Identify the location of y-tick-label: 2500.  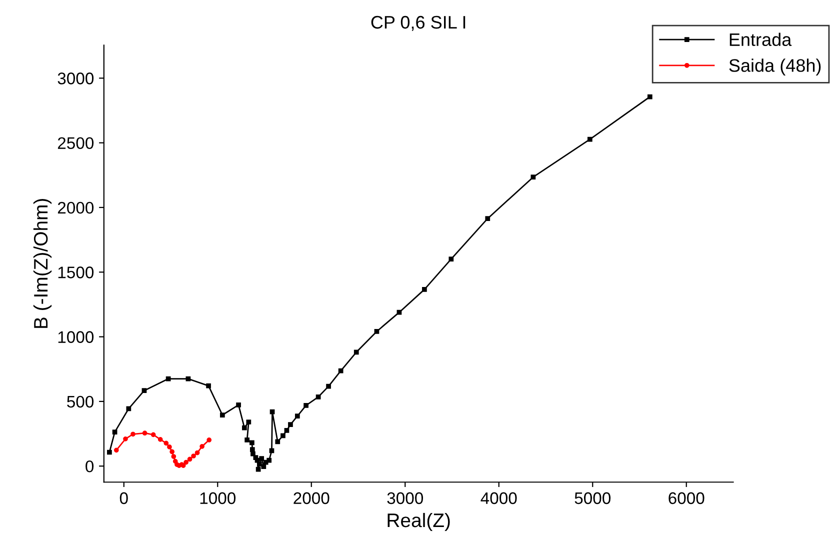
(76, 143).